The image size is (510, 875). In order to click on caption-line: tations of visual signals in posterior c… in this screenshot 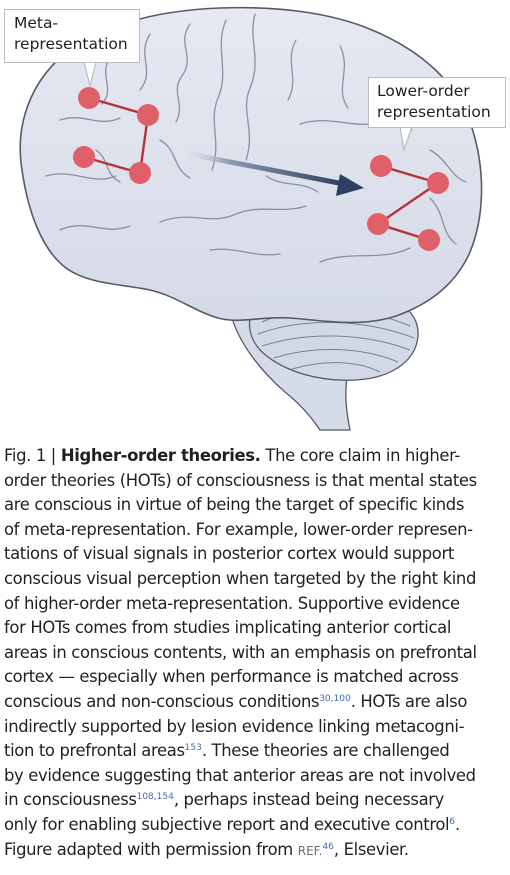, I will do `click(229, 554)`.